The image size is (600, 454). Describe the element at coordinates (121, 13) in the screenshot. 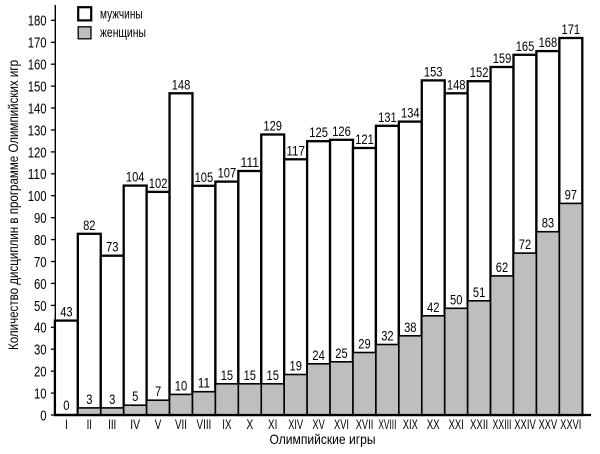

I see `svg-text: мужчины` at that location.